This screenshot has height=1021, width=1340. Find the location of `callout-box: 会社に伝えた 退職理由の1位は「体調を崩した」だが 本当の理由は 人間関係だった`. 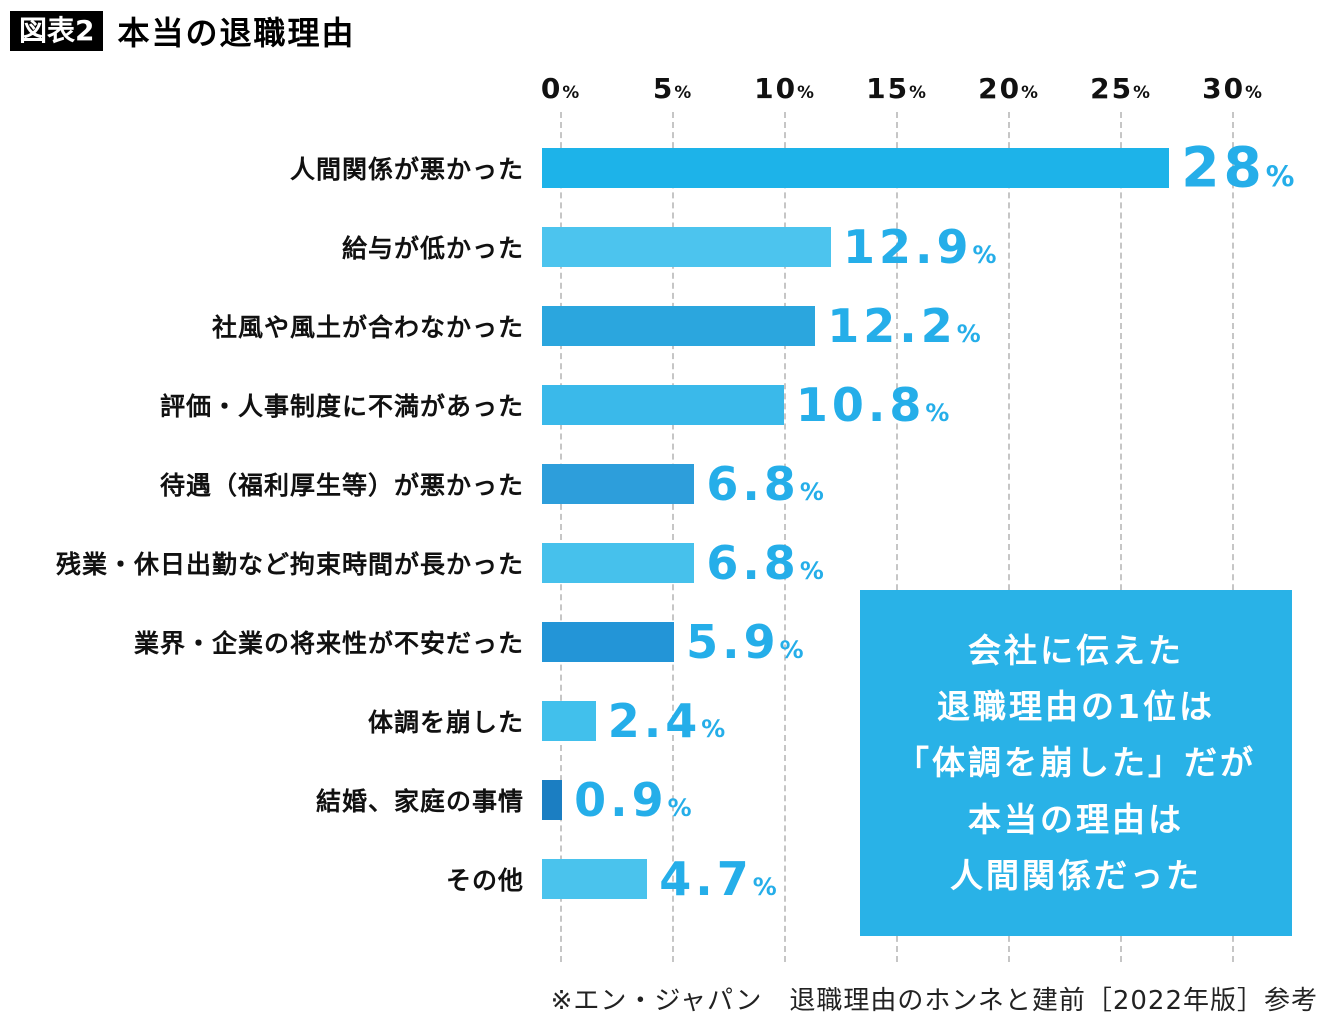

callout-box: 会社に伝えた 退職理由の1位は「体調を崩した」だが 本当の理由は 人間関係だった is located at coordinates (1076, 763).